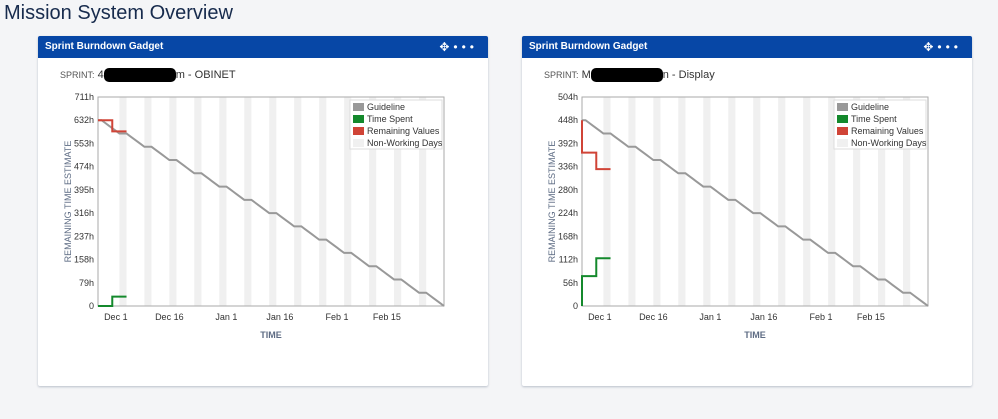 The height and width of the screenshot is (419, 998). Describe the element at coordinates (84, 143) in the screenshot. I see `y-tick-label: 553h` at that location.